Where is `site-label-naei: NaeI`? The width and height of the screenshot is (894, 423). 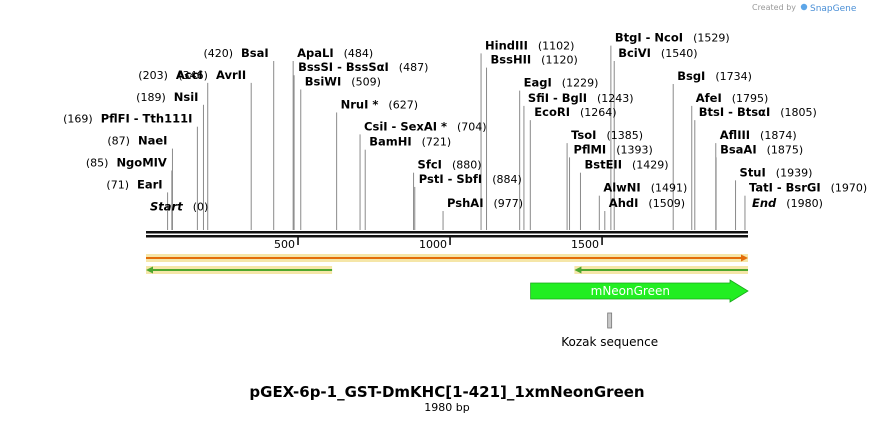
site-label-naei: NaeI is located at coordinates (152, 141).